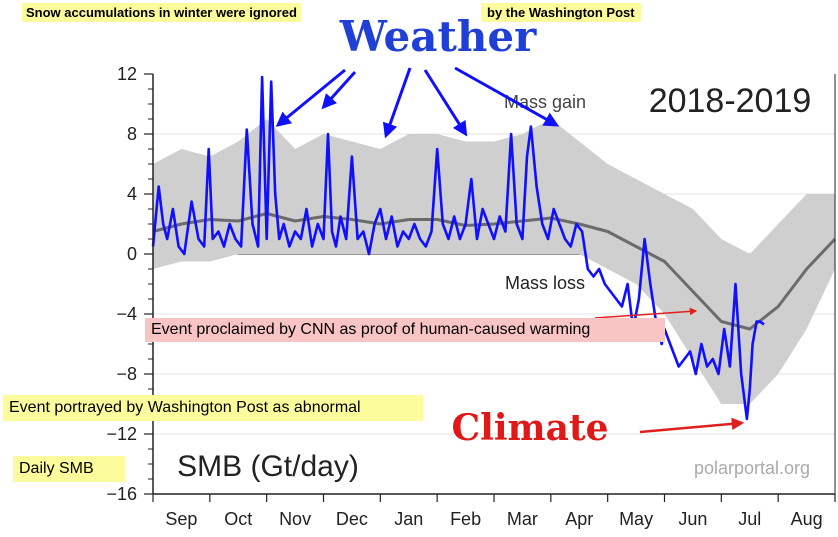 The image size is (838, 537). I want to click on x-tick-label: Apr, so click(579, 519).